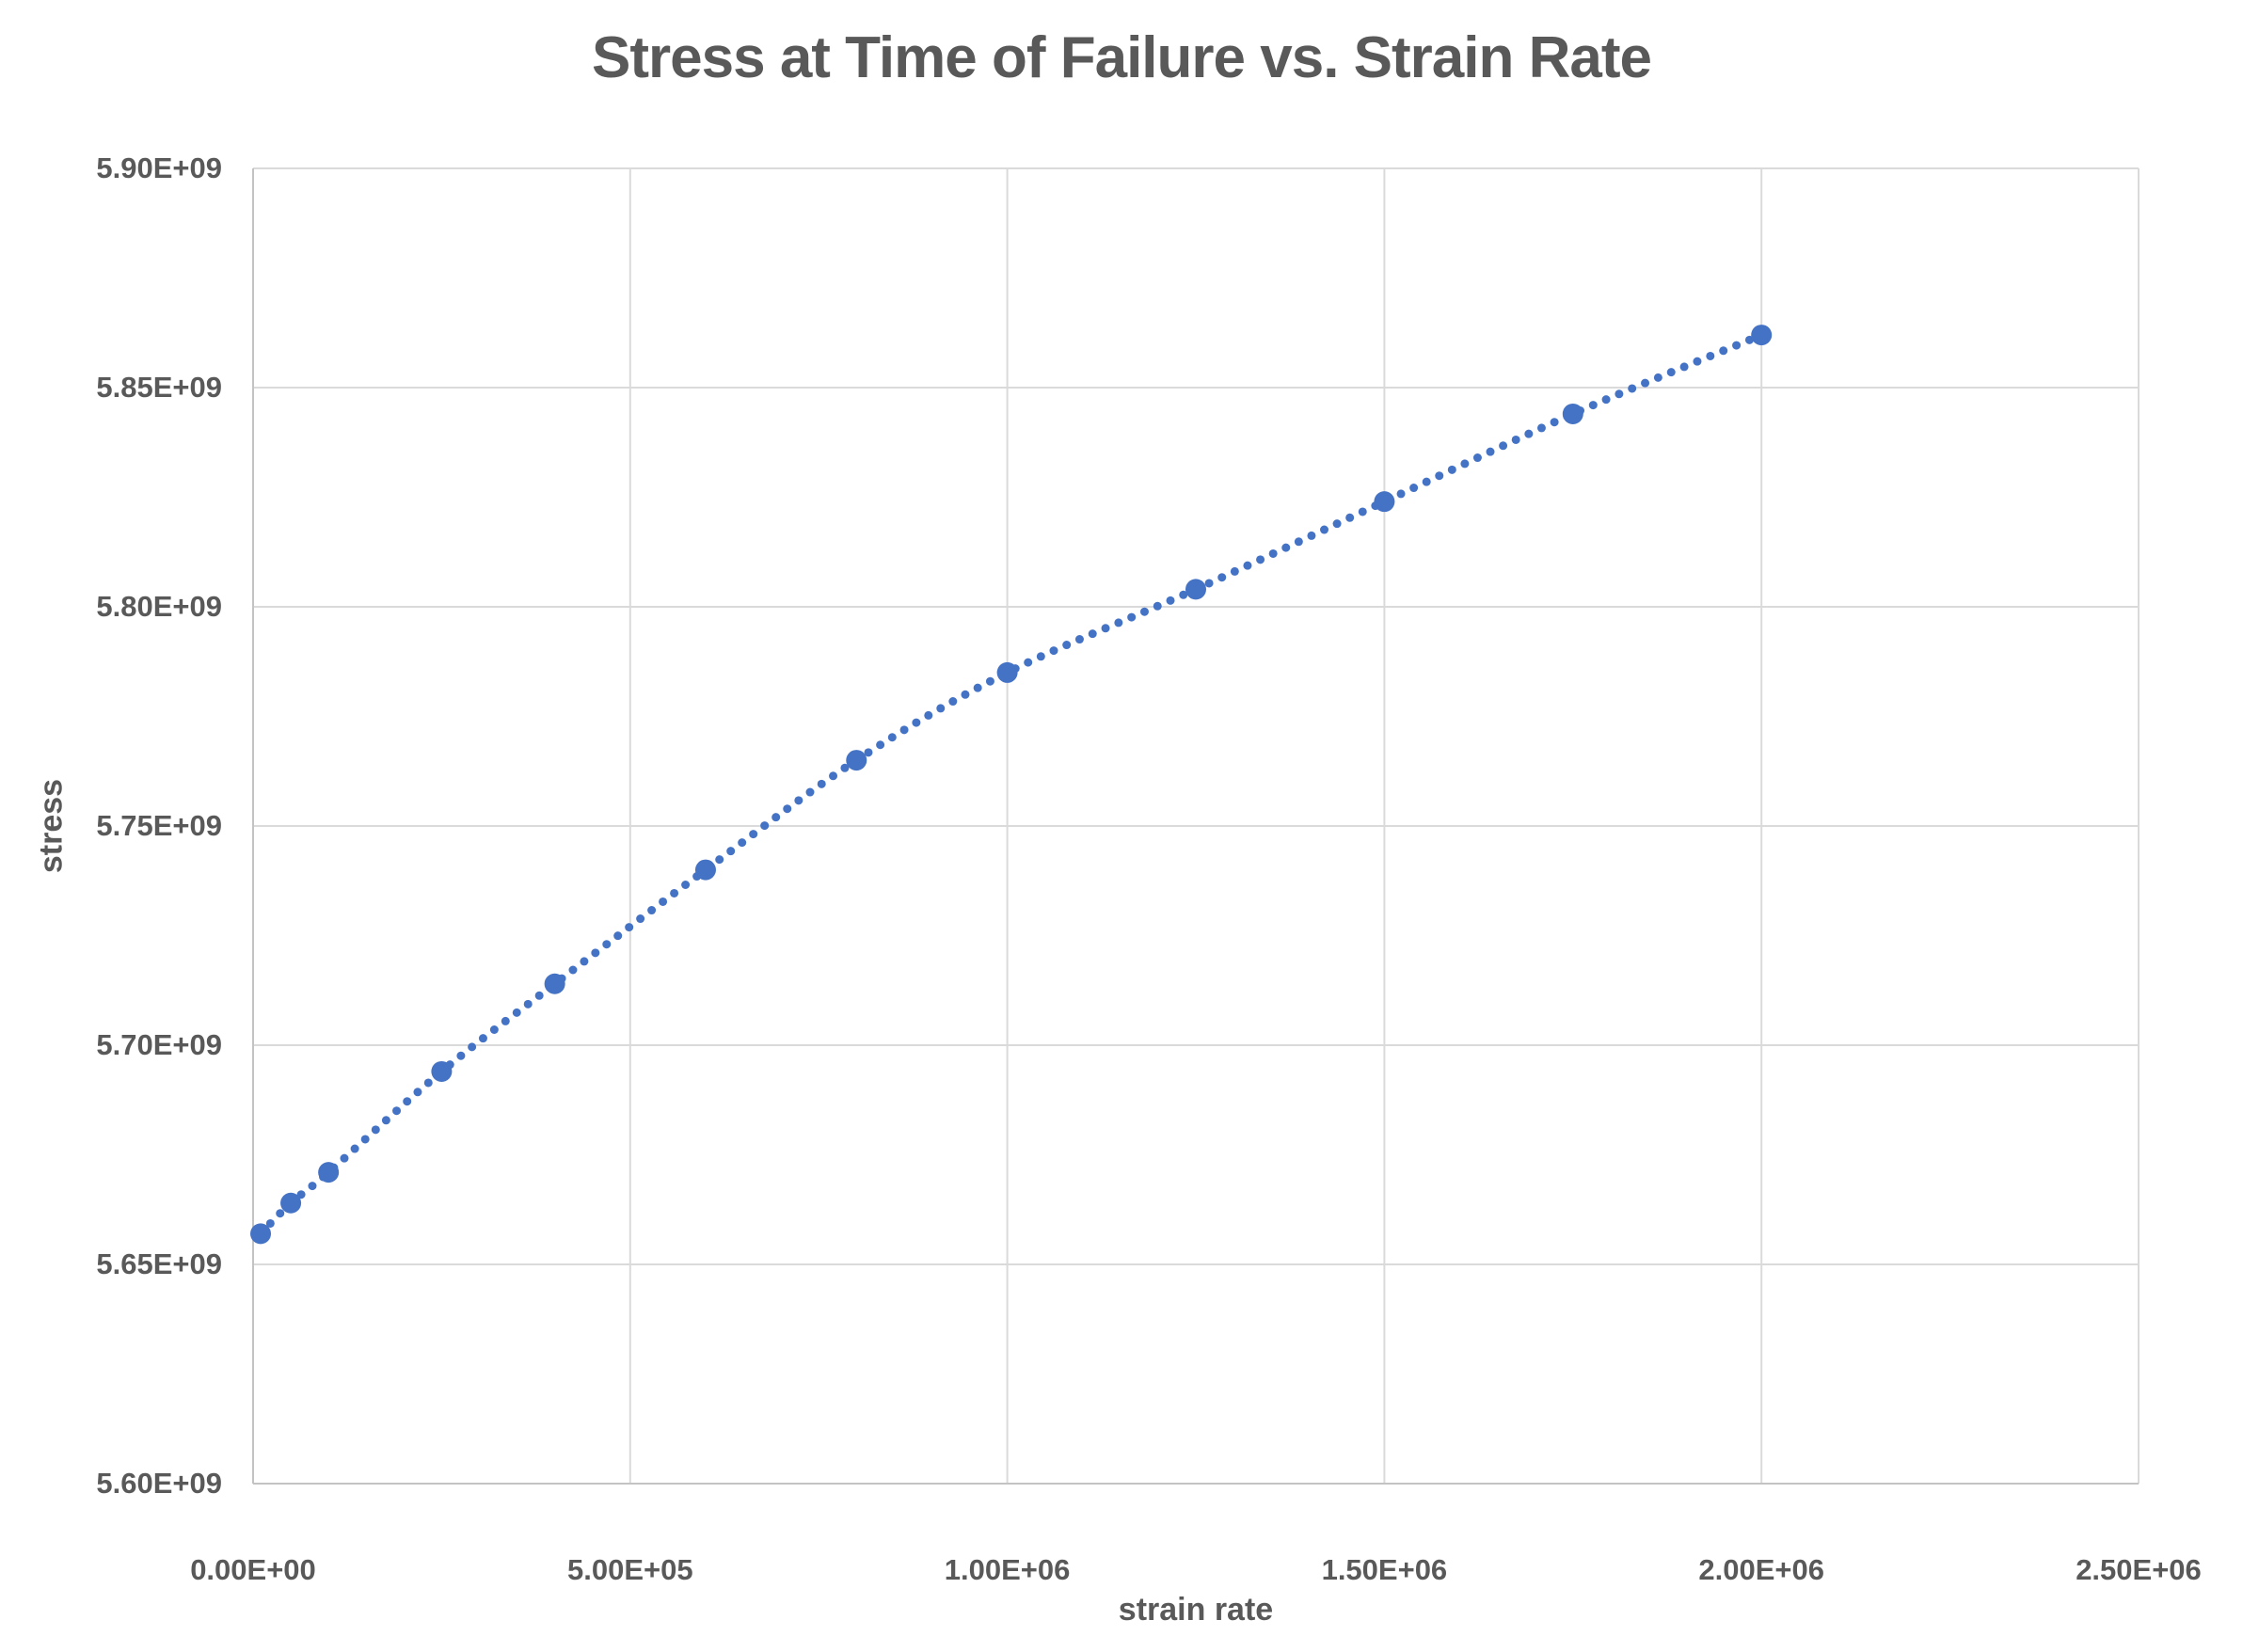 The height and width of the screenshot is (1652, 2243). I want to click on y-tick-label: 5.75E+09, so click(159, 825).